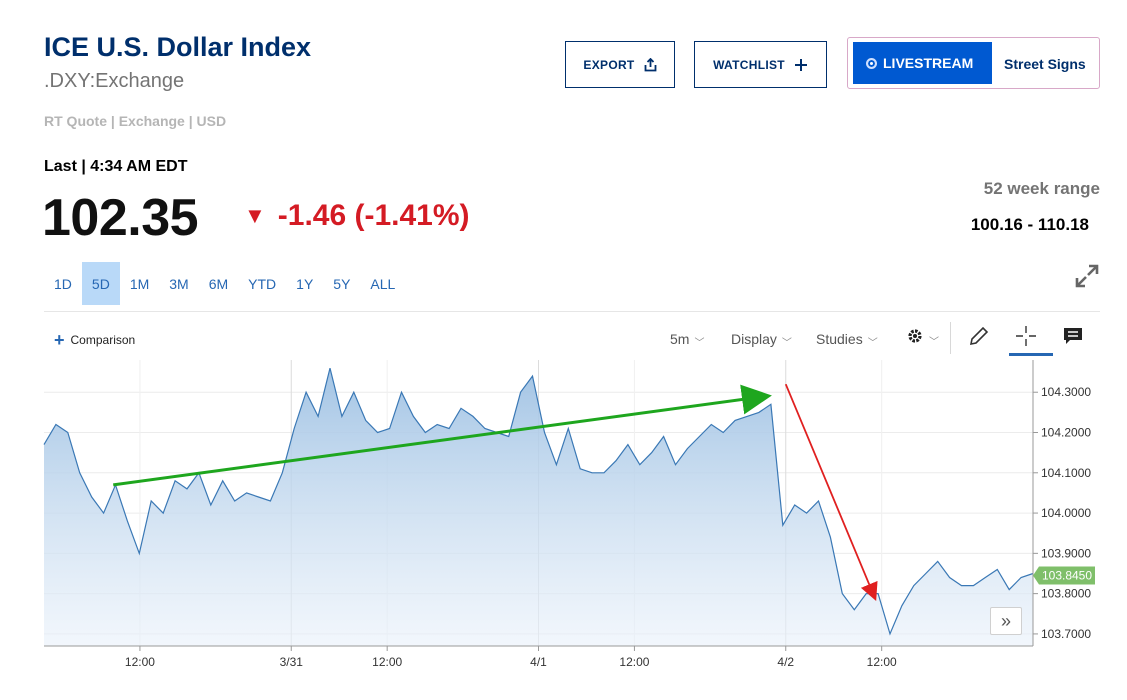 This screenshot has width=1127, height=700. I want to click on range-tab-ytd: YTD, so click(262, 283).